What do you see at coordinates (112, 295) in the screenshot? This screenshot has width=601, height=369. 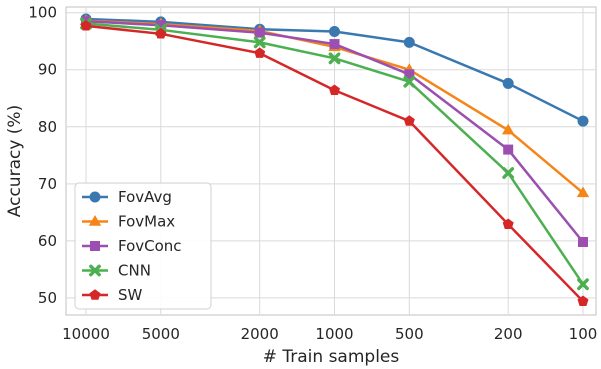 I see `legend-entry-sw: SW` at bounding box center [112, 295].